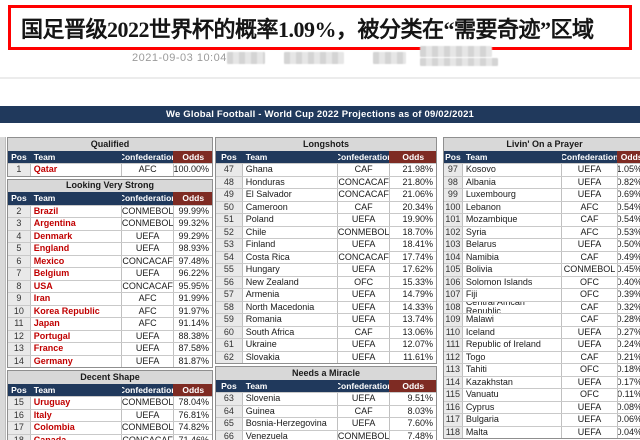 Image resolution: width=640 pixels, height=440 pixels. I want to click on odds-cell: 74.82%, so click(192, 428).